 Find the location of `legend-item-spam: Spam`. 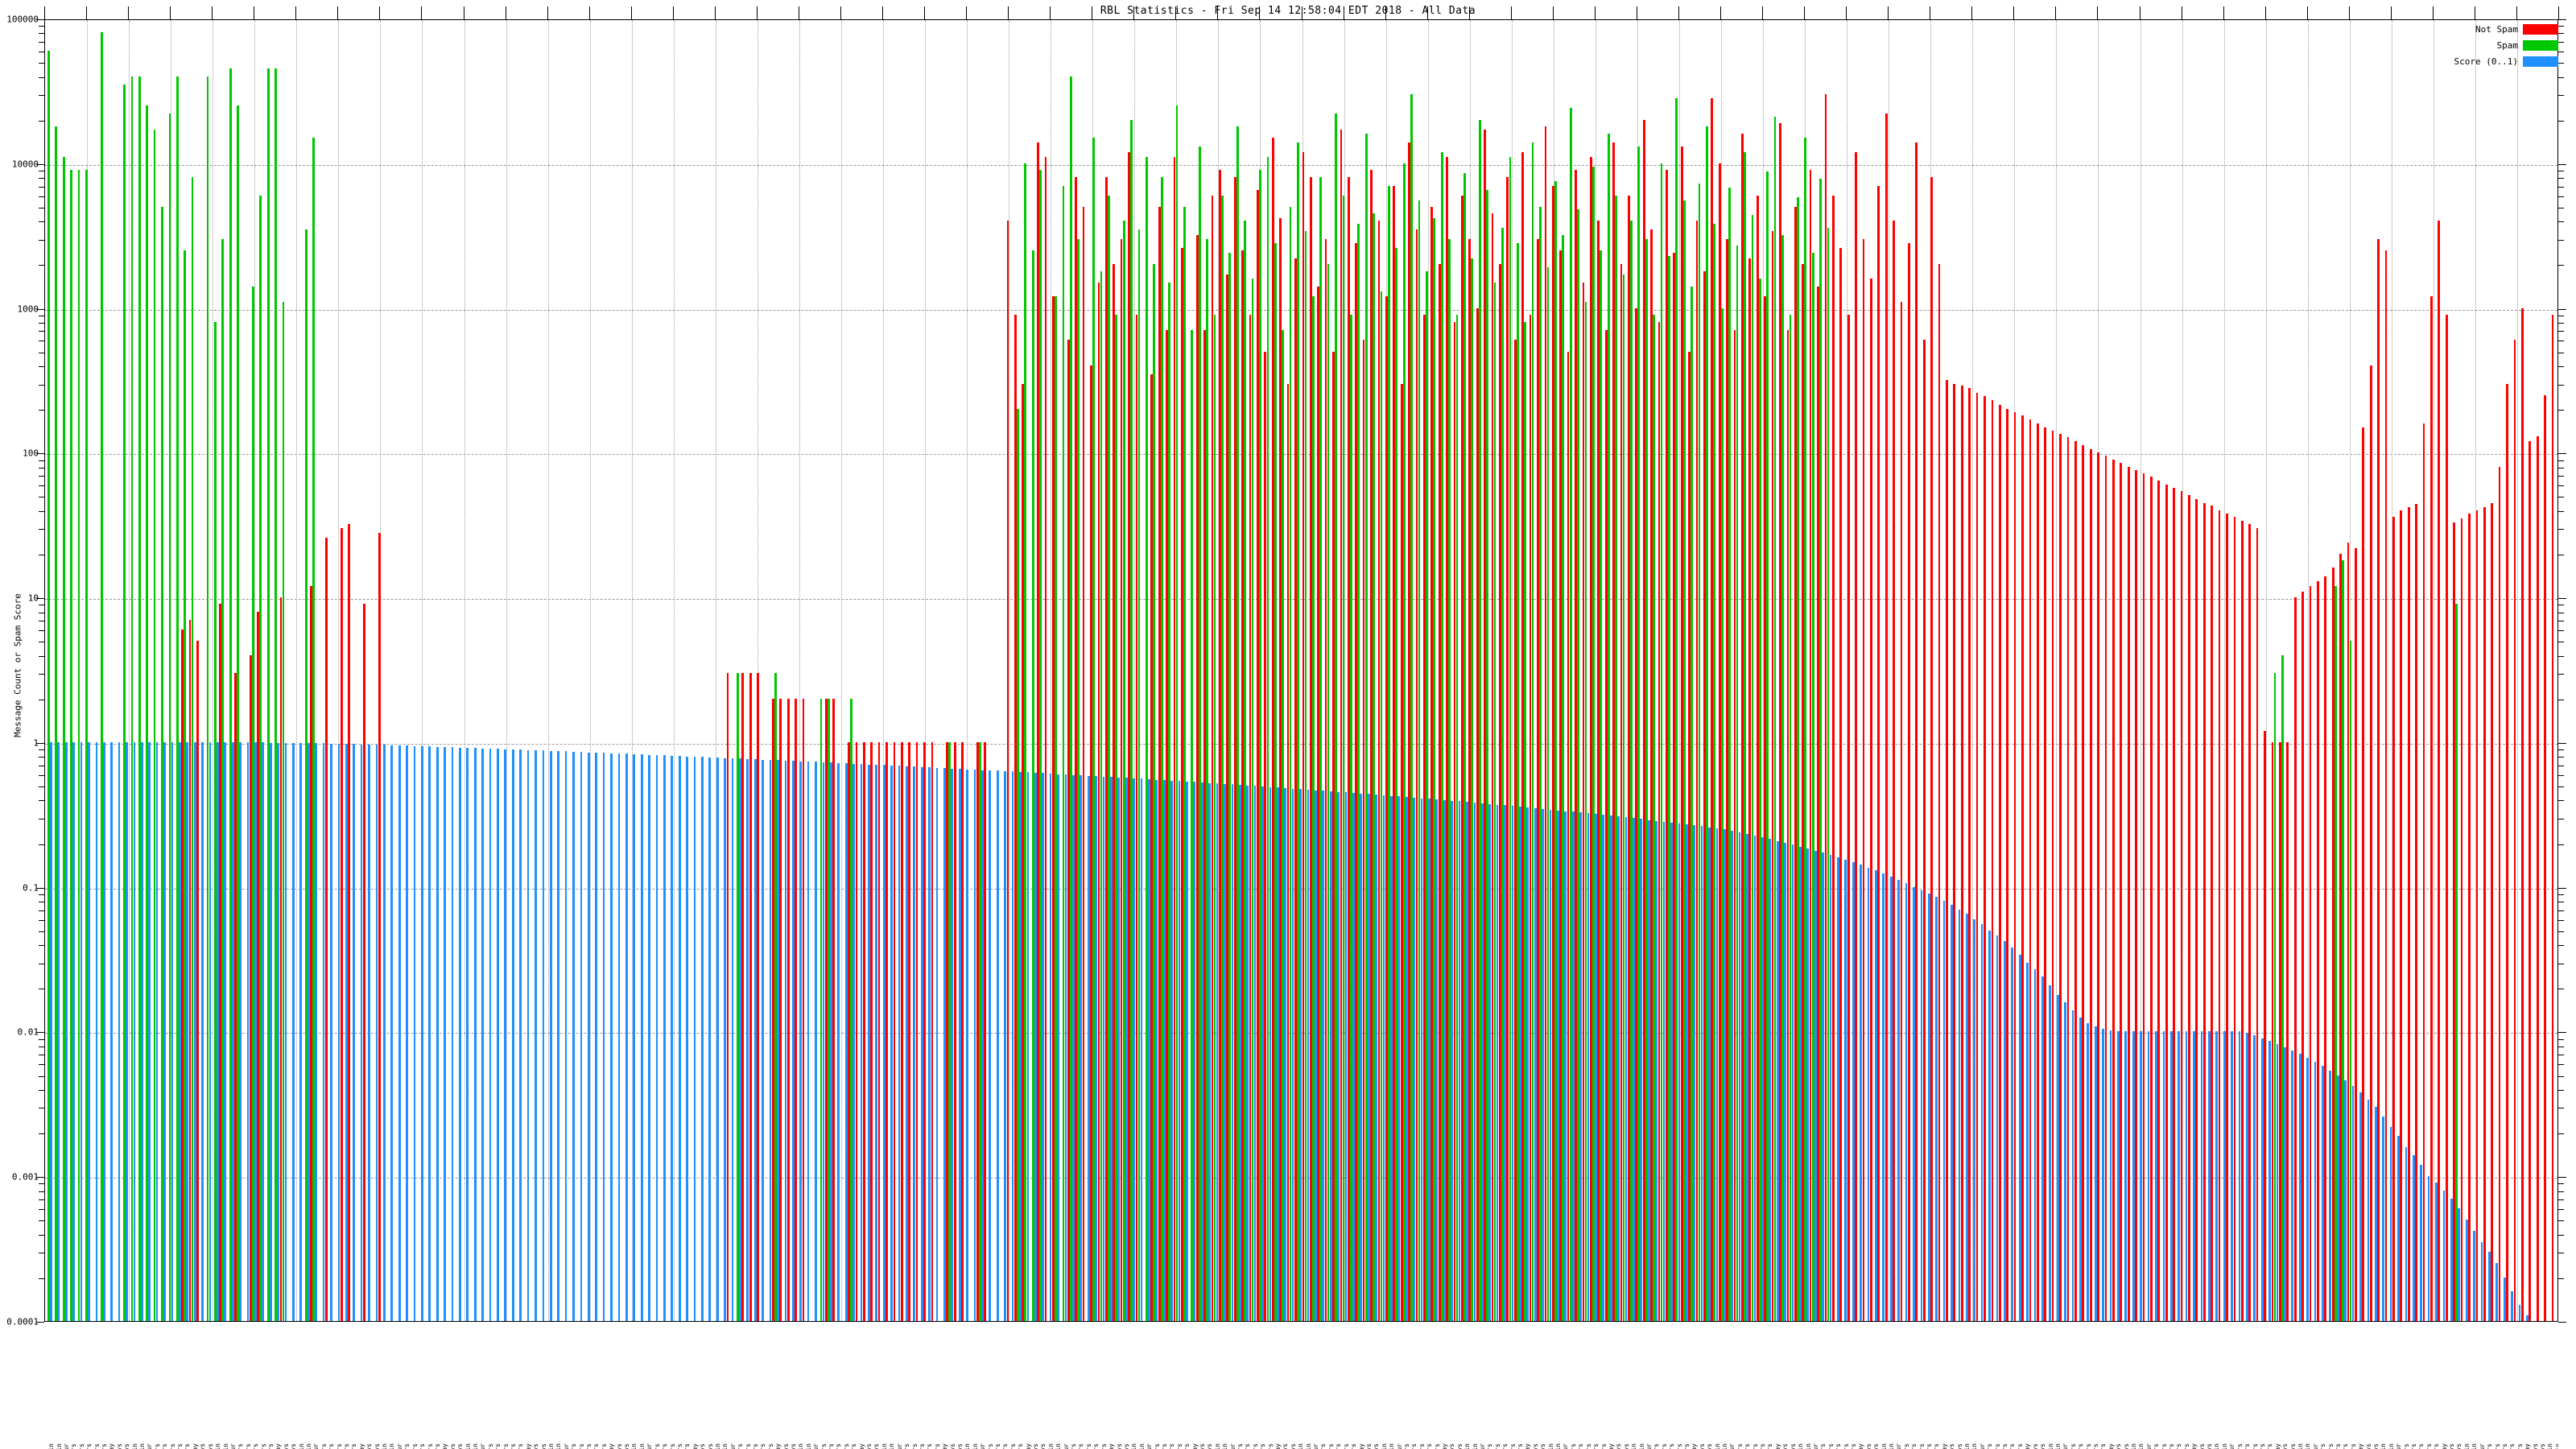

legend-item-spam: Spam is located at coordinates (2527, 45).